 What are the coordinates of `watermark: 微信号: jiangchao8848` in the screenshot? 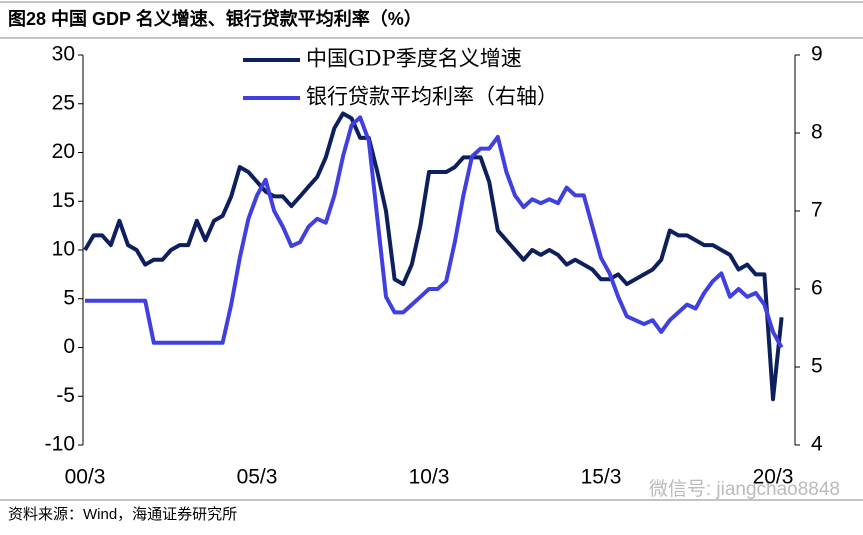 It's located at (744, 489).